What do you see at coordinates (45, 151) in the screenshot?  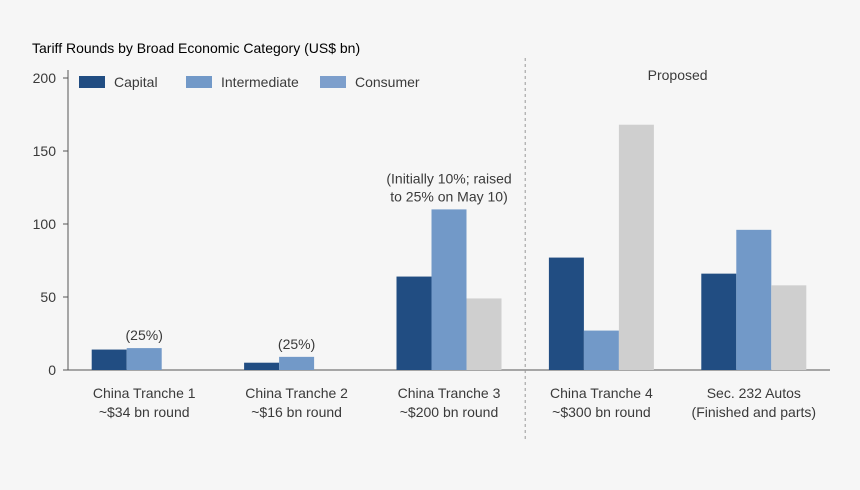 I see `y-tick-label: 150` at bounding box center [45, 151].